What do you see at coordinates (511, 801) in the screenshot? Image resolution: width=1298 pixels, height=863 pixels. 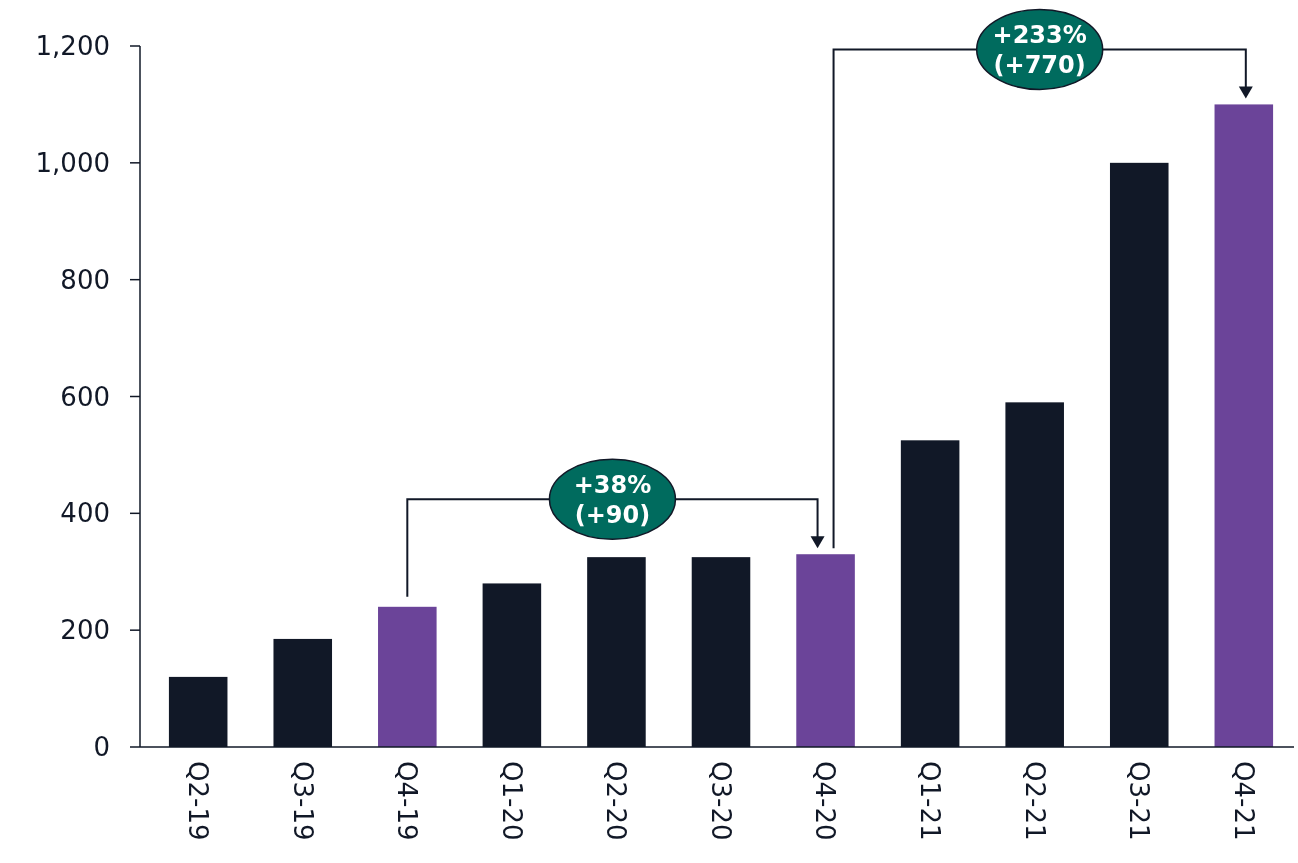 I see `x-tick-label: Q1-20` at bounding box center [511, 801].